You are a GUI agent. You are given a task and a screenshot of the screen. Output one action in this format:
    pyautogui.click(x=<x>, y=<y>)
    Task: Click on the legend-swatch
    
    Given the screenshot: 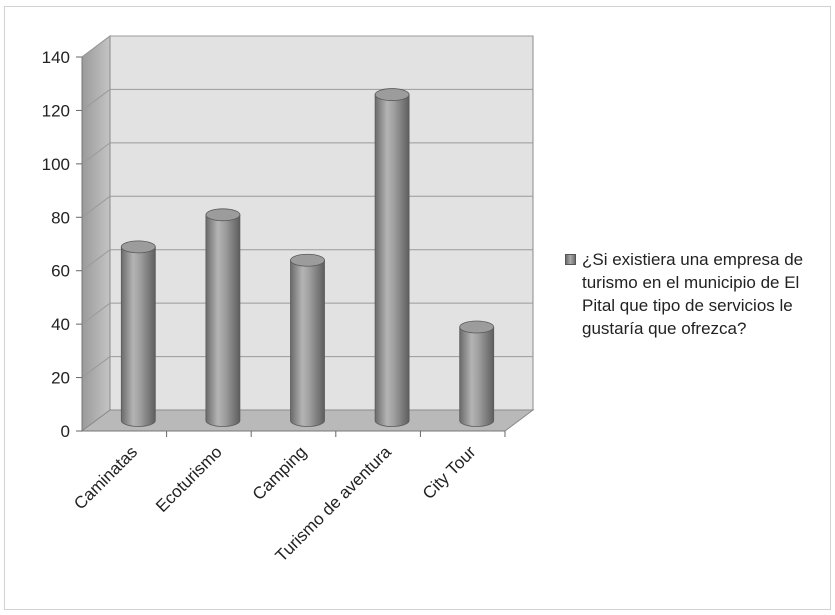 What is the action you would take?
    pyautogui.click(x=570, y=259)
    